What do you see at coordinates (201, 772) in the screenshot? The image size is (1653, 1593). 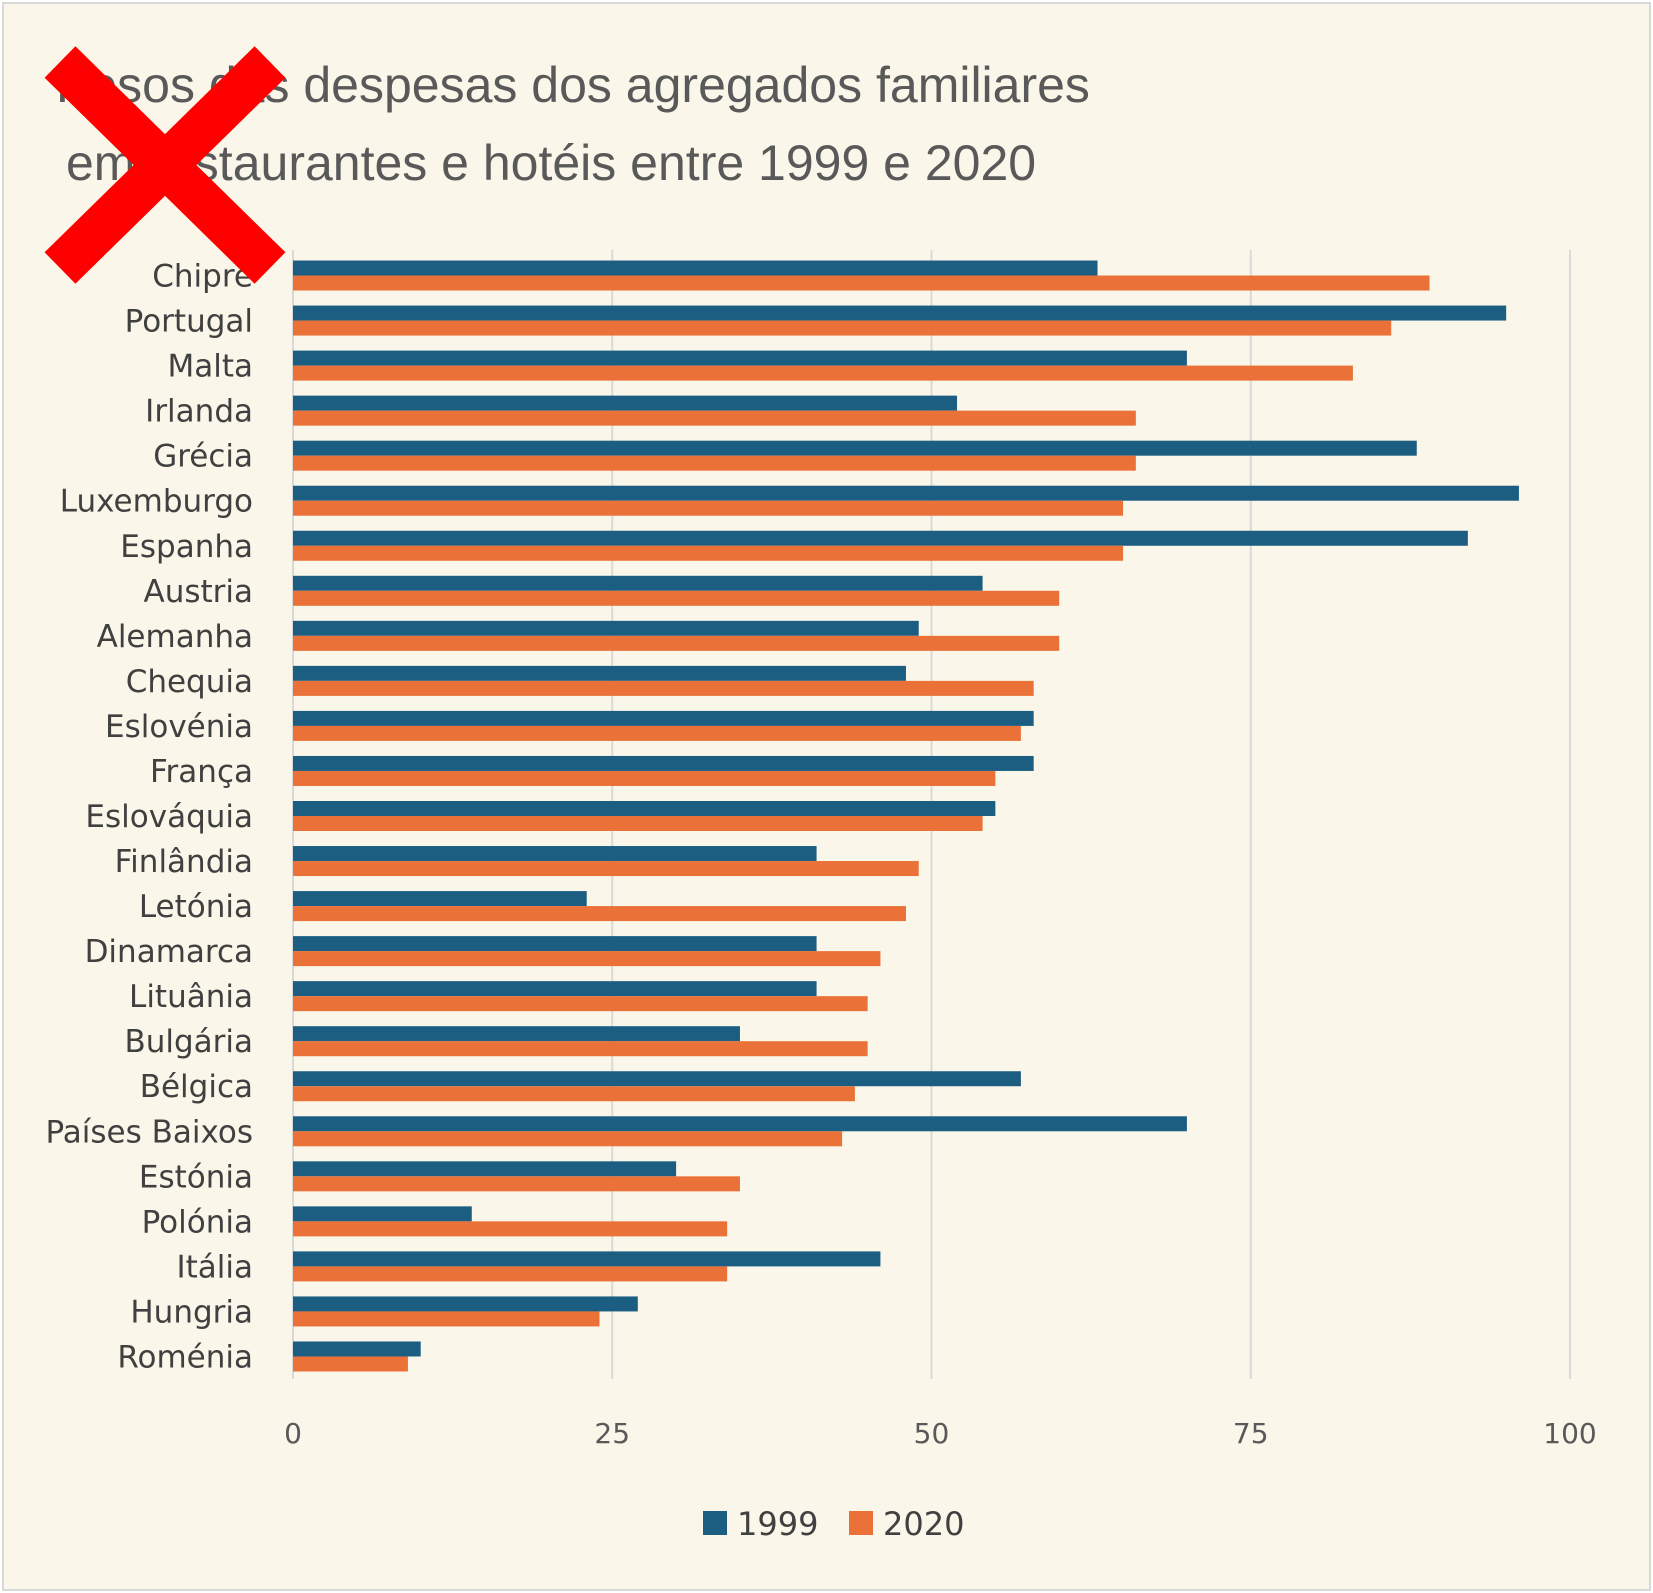 I see `category-label: França` at bounding box center [201, 772].